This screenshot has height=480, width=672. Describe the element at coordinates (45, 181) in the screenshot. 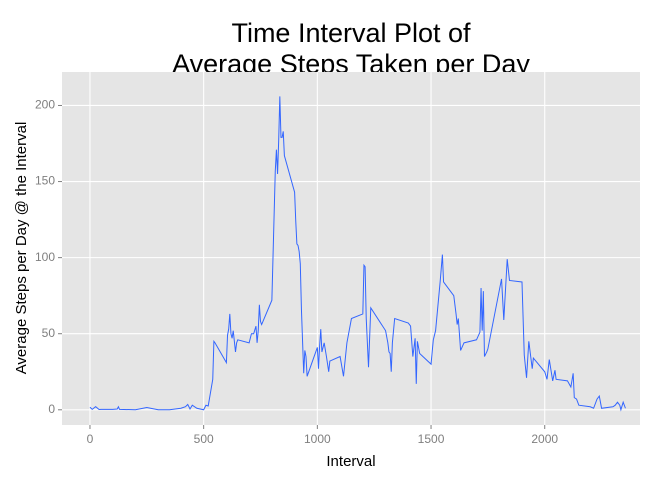

I see `y-tick-label: 150` at that location.